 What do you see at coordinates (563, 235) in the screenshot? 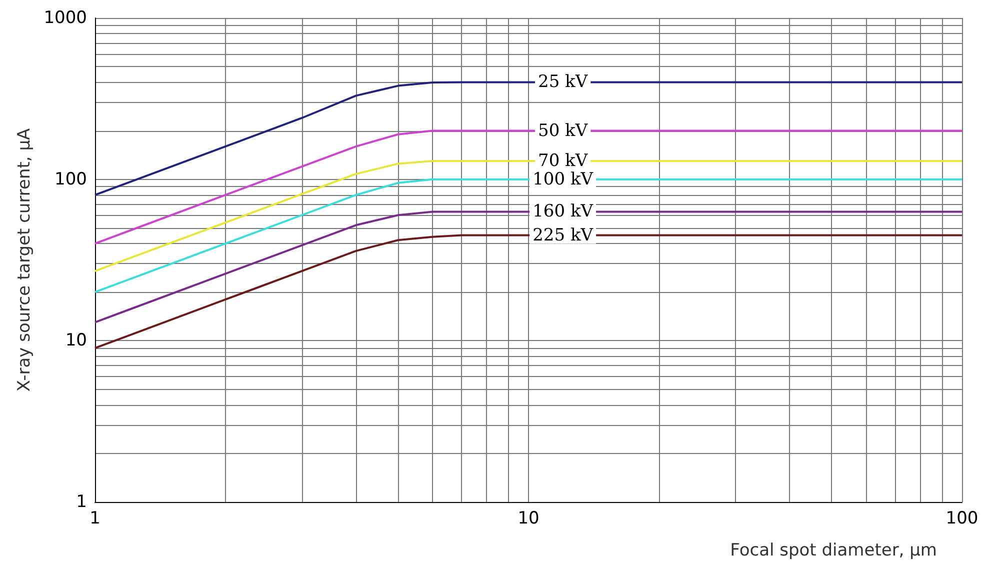
I see `series-label: 225 kV` at bounding box center [563, 235].